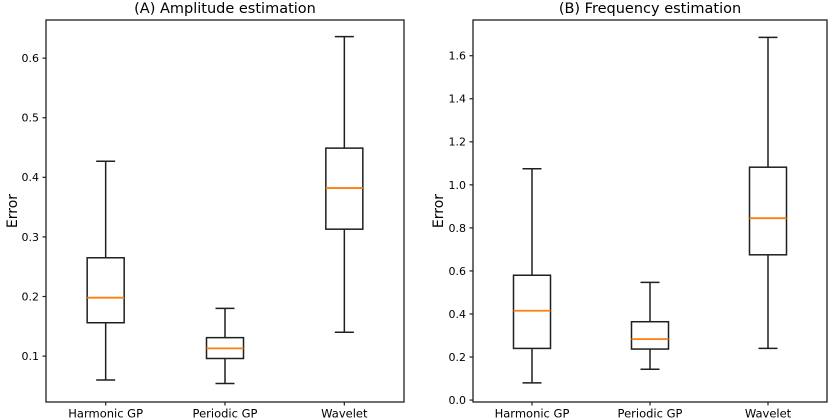 This screenshot has height=419, width=830. I want to click on subplot-b-y-axis-label: Error, so click(439, 211).